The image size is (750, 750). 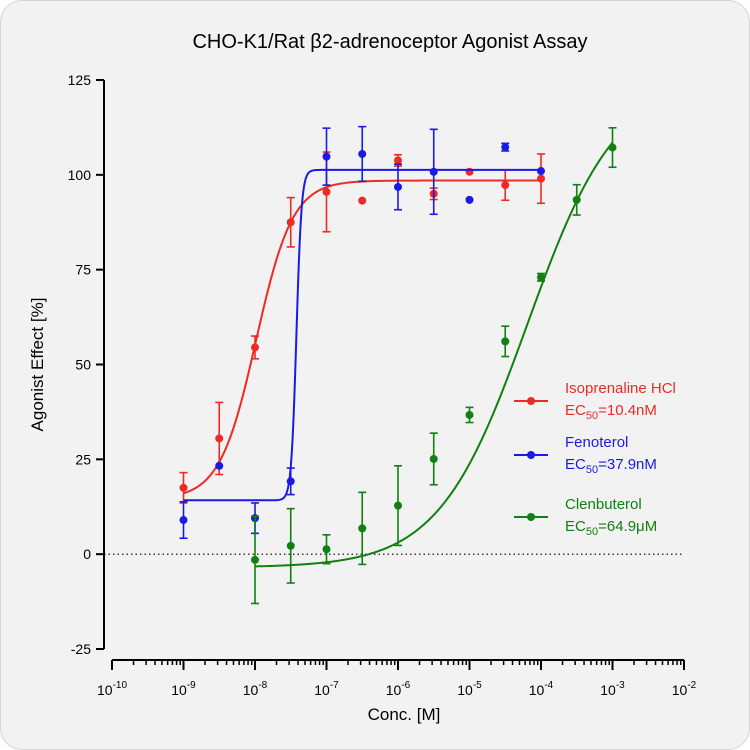 What do you see at coordinates (80, 175) in the screenshot?
I see `y-tick-label: 100` at bounding box center [80, 175].